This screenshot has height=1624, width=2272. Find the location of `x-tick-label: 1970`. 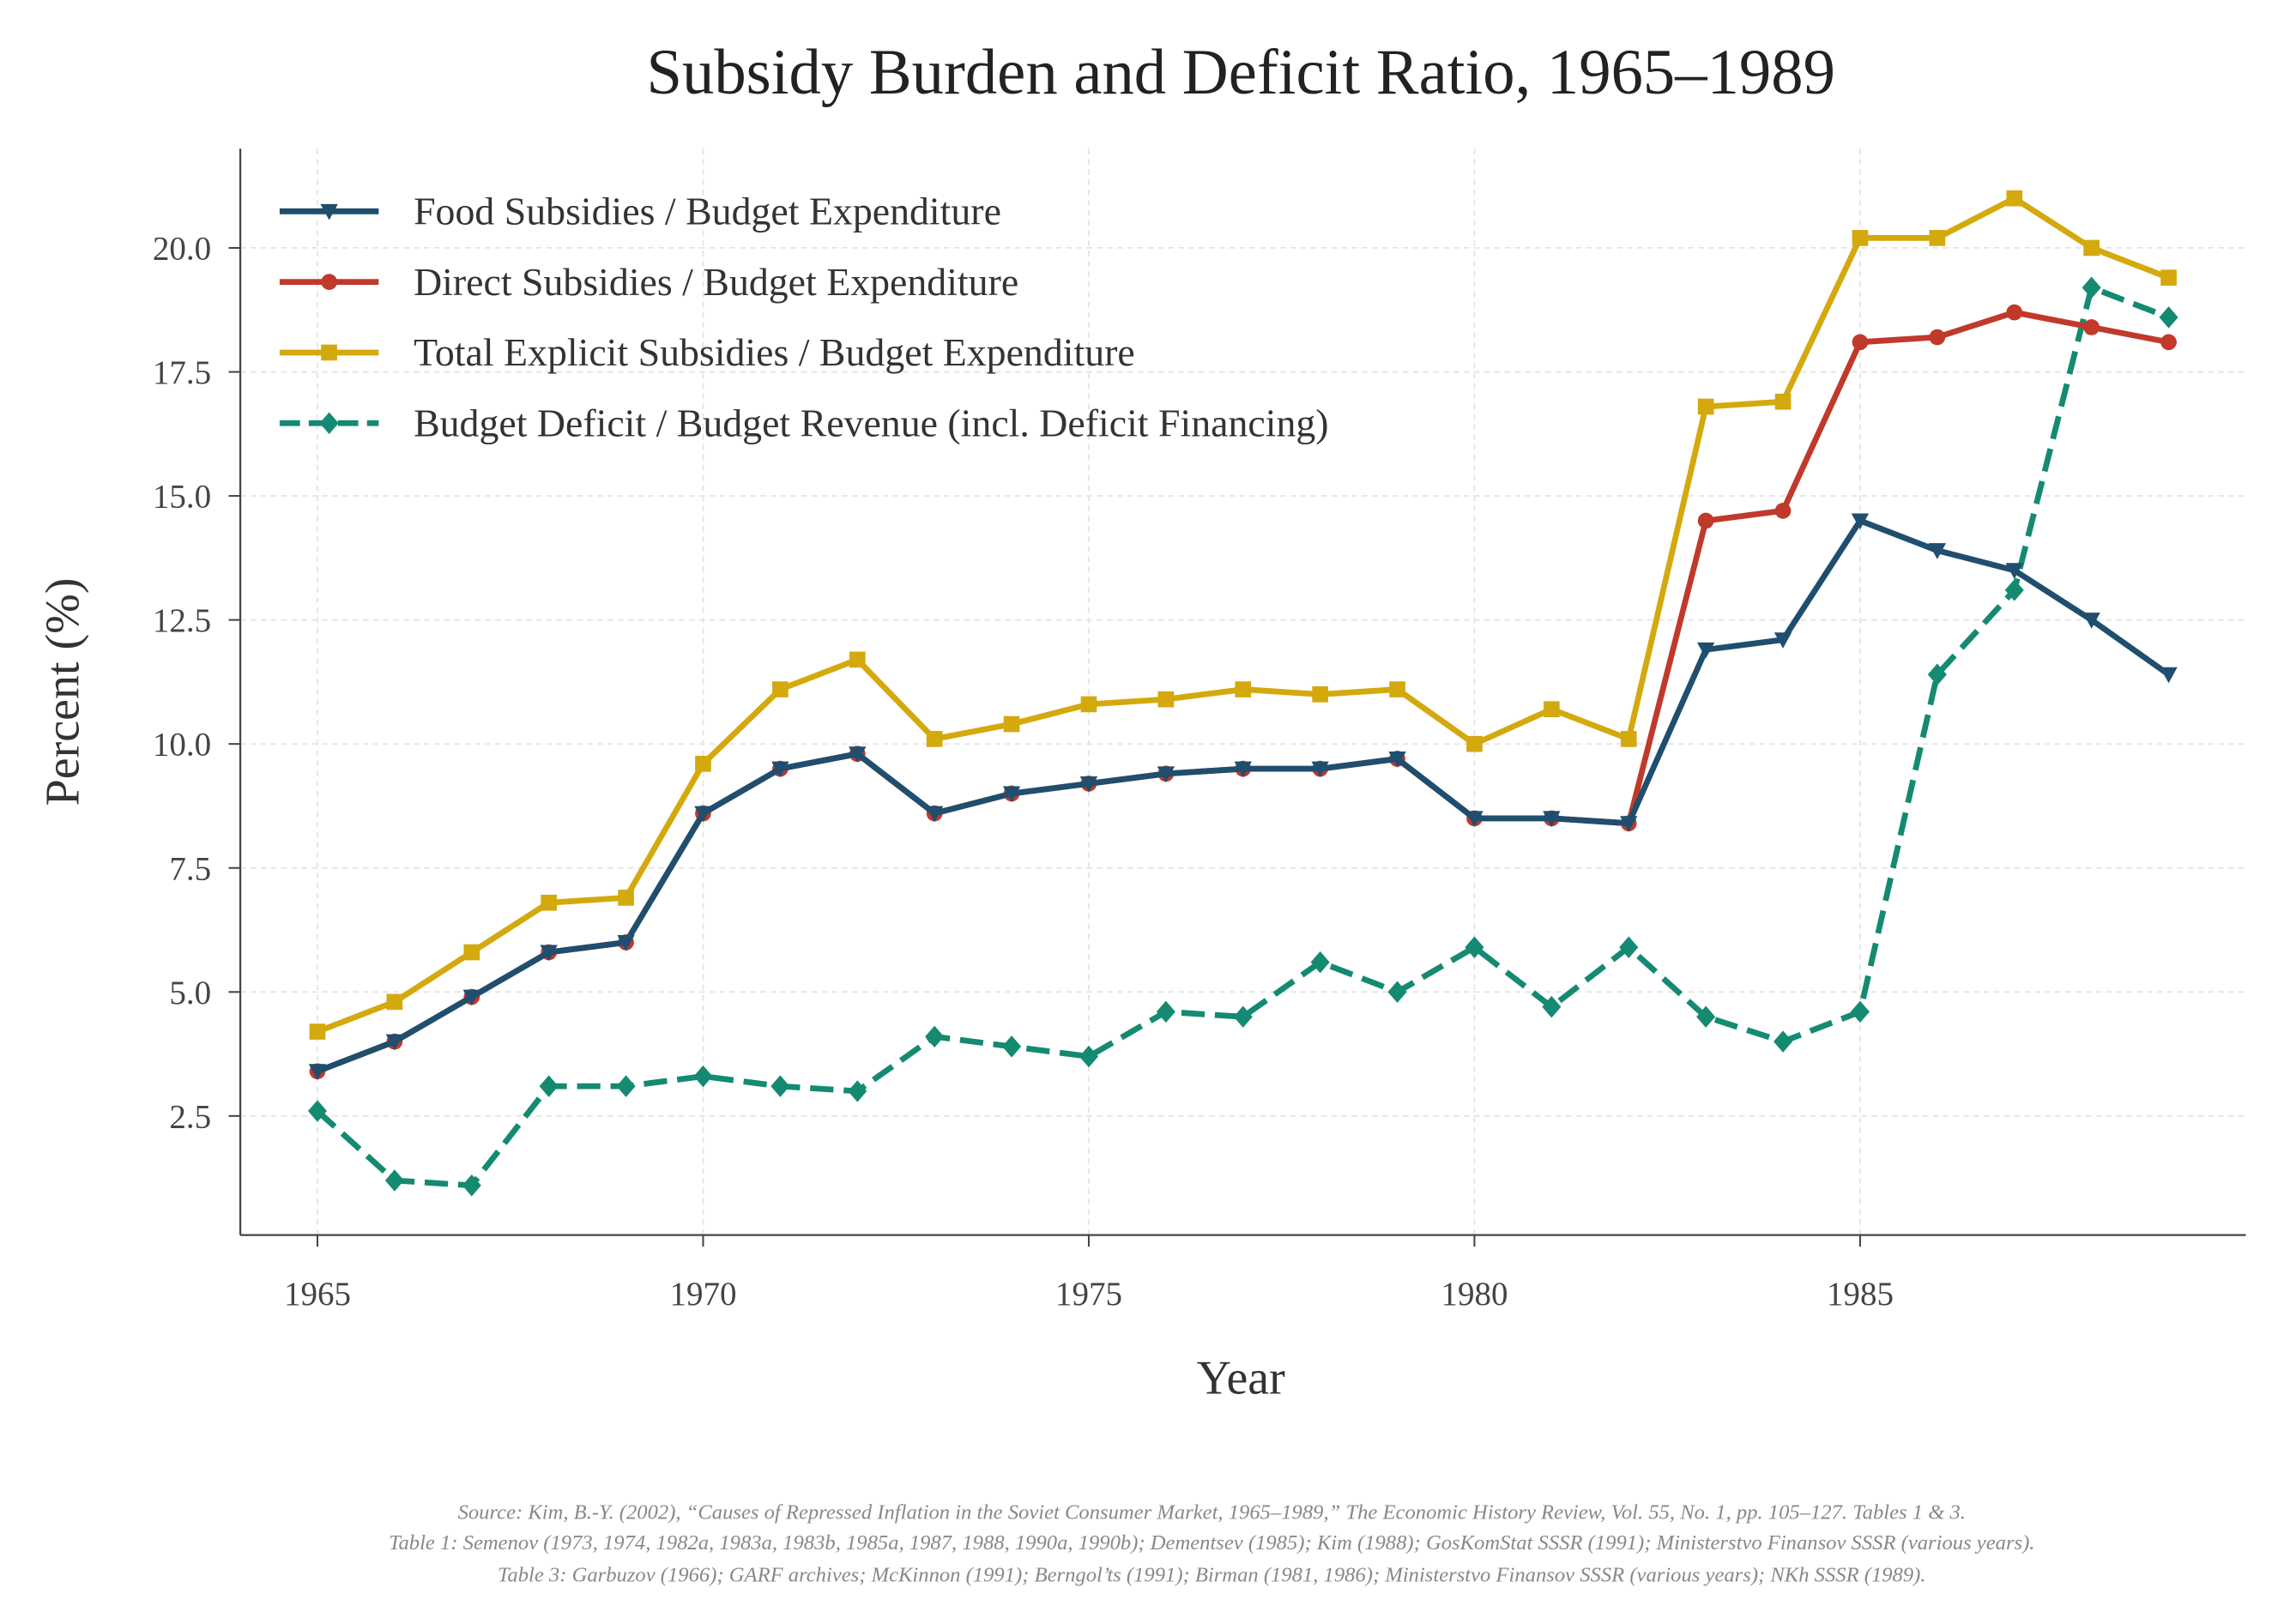

x-tick-label: 1970 is located at coordinates (702, 1294).